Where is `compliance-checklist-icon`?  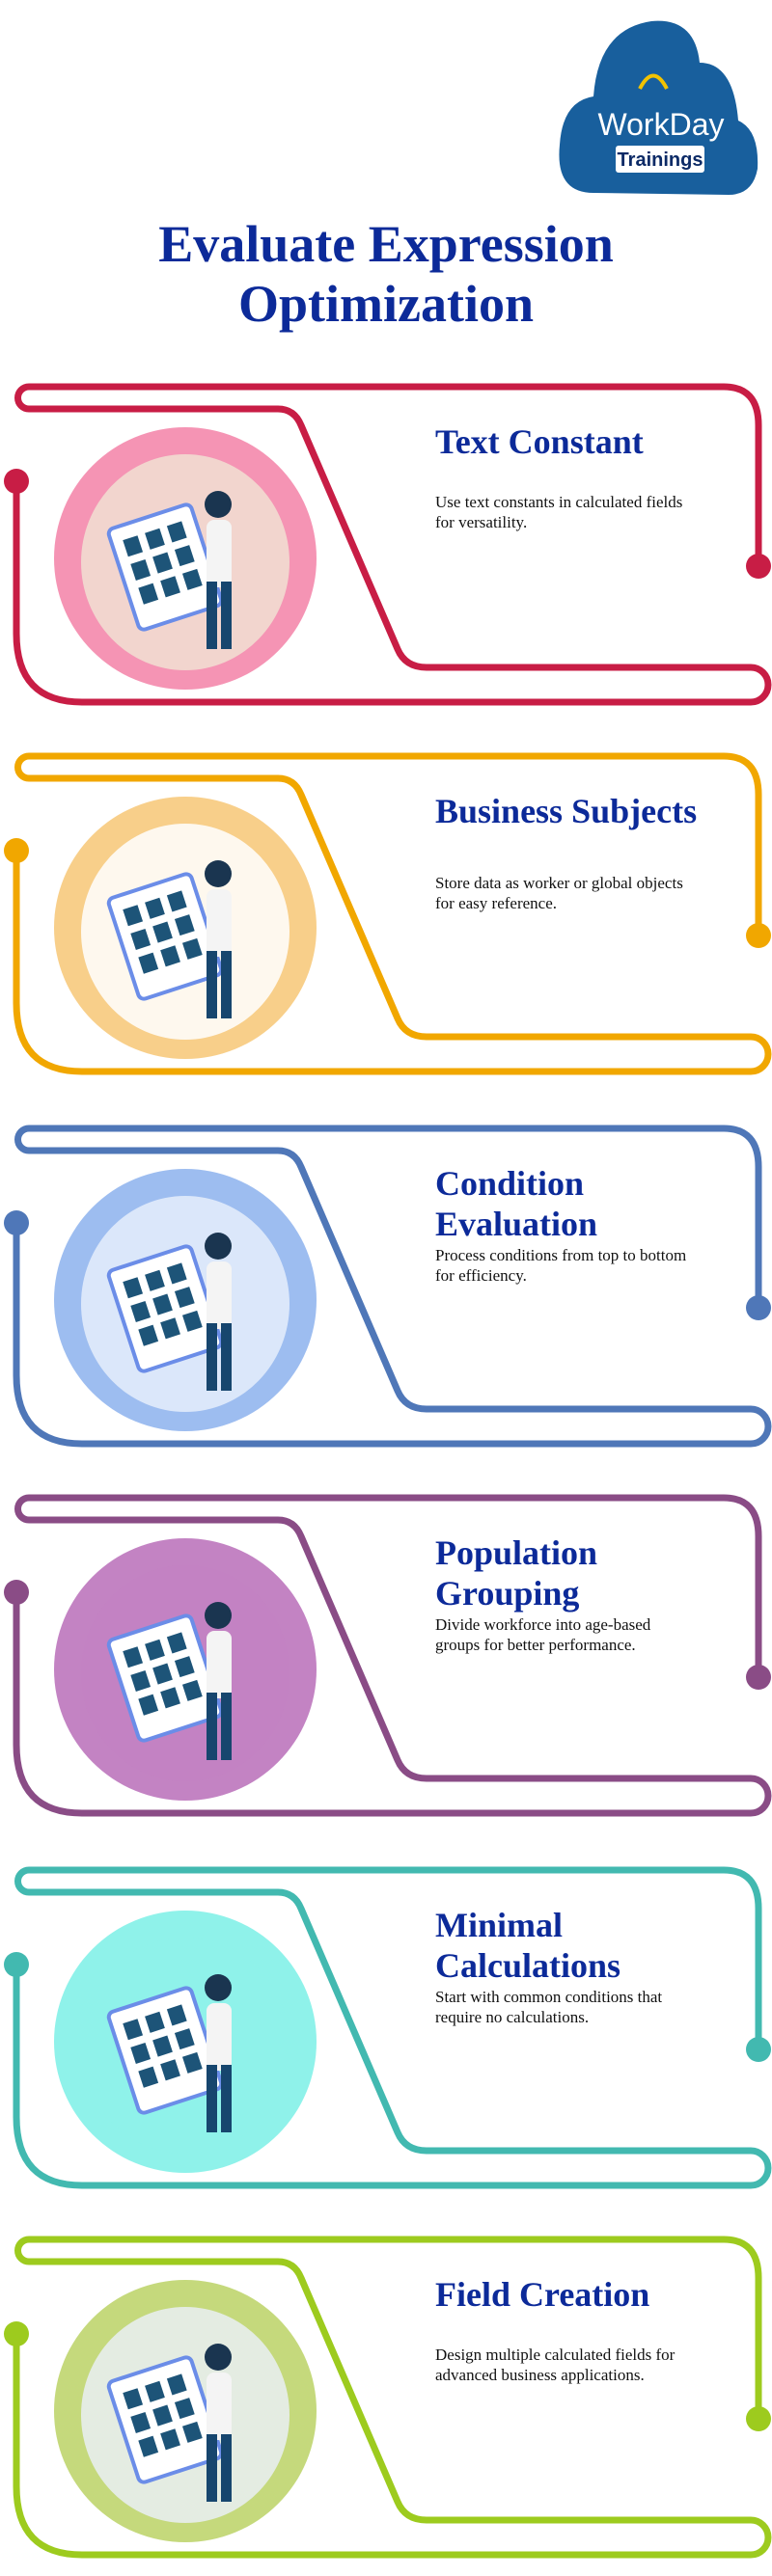
compliance-checklist-icon is located at coordinates (185, 2042).